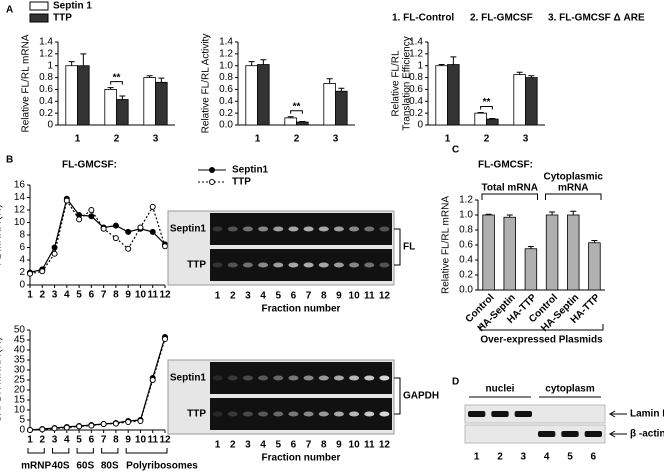  What do you see at coordinates (301, 458) in the screenshot?
I see `gel-x-label: Fraction number` at bounding box center [301, 458].